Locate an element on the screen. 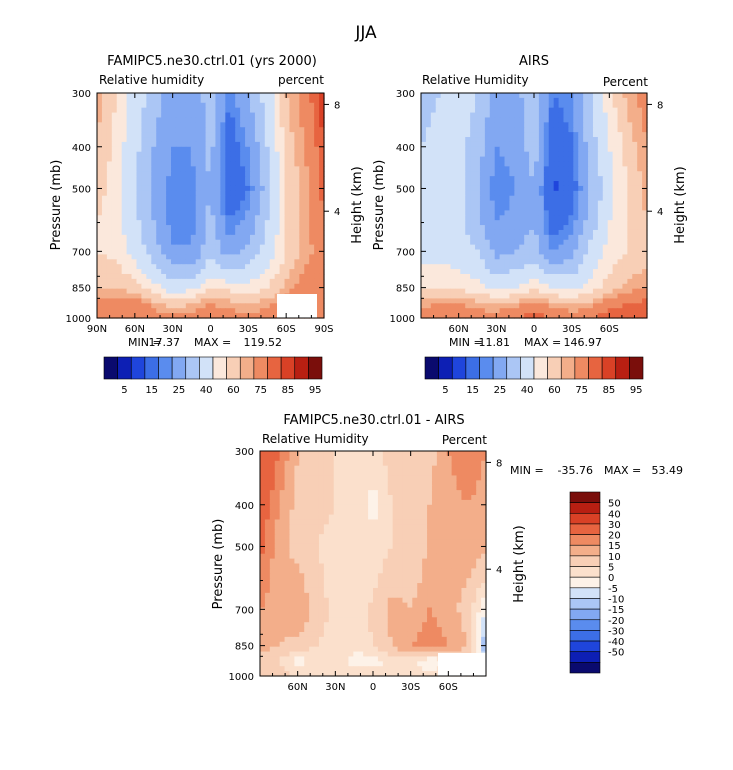  panel-diff-left-label: Relative Humidity is located at coordinates (315, 439).